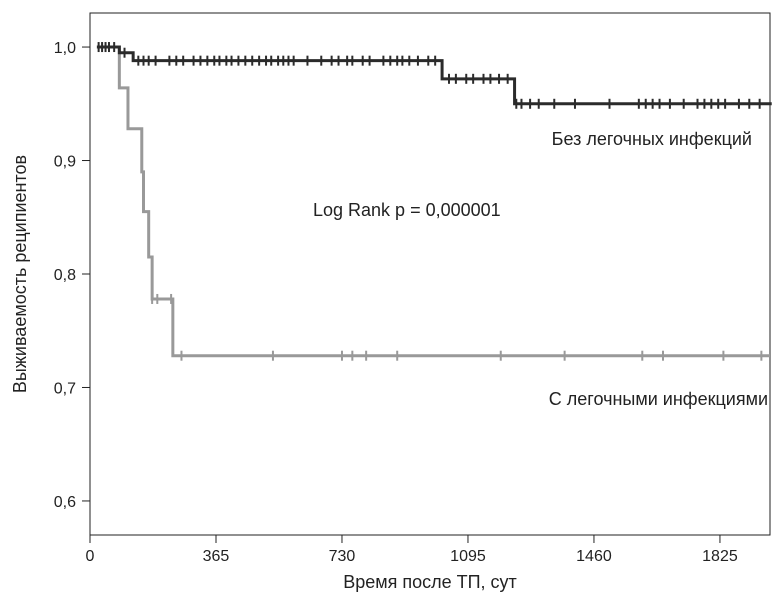 The height and width of the screenshot is (601, 781). I want to click on log-rank-annotation: Log Rank p = 0,000001, so click(407, 210).